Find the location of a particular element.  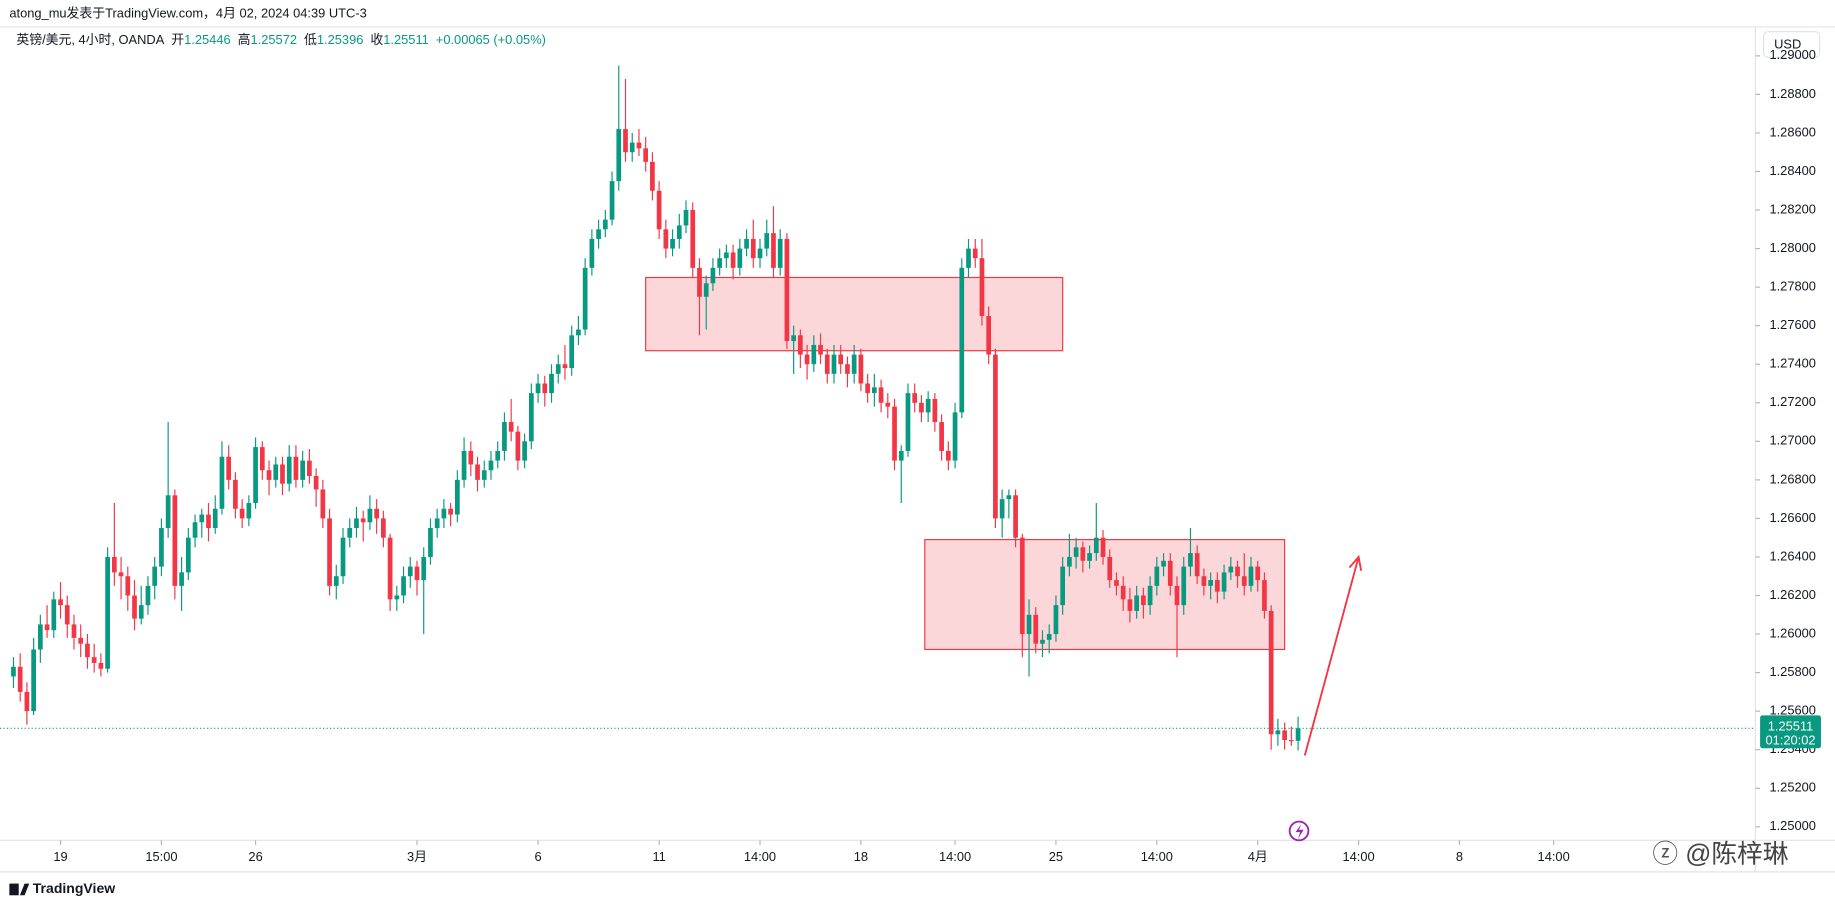

y-tick-label: 1.27000 is located at coordinates (1792, 440).